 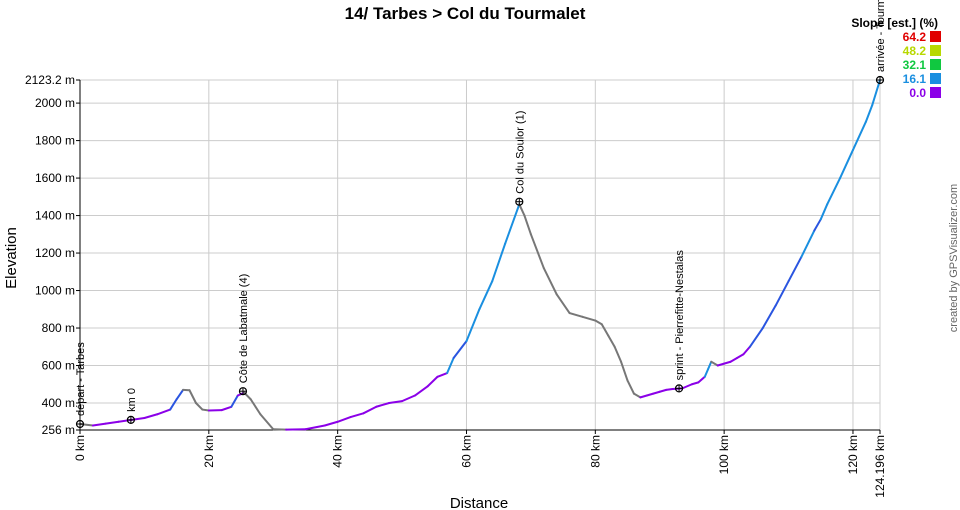 What do you see at coordinates (917, 93) in the screenshot?
I see `legend-value: 0.0` at bounding box center [917, 93].